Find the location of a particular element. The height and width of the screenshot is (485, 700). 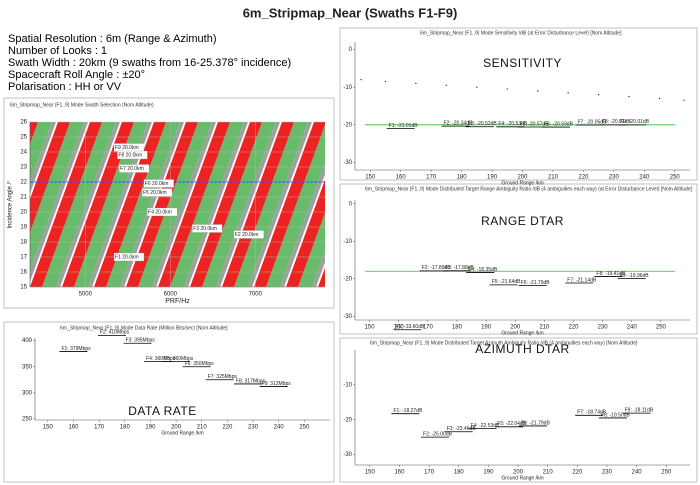

value-label: F5: 360Mbps is located at coordinates (179, 359).